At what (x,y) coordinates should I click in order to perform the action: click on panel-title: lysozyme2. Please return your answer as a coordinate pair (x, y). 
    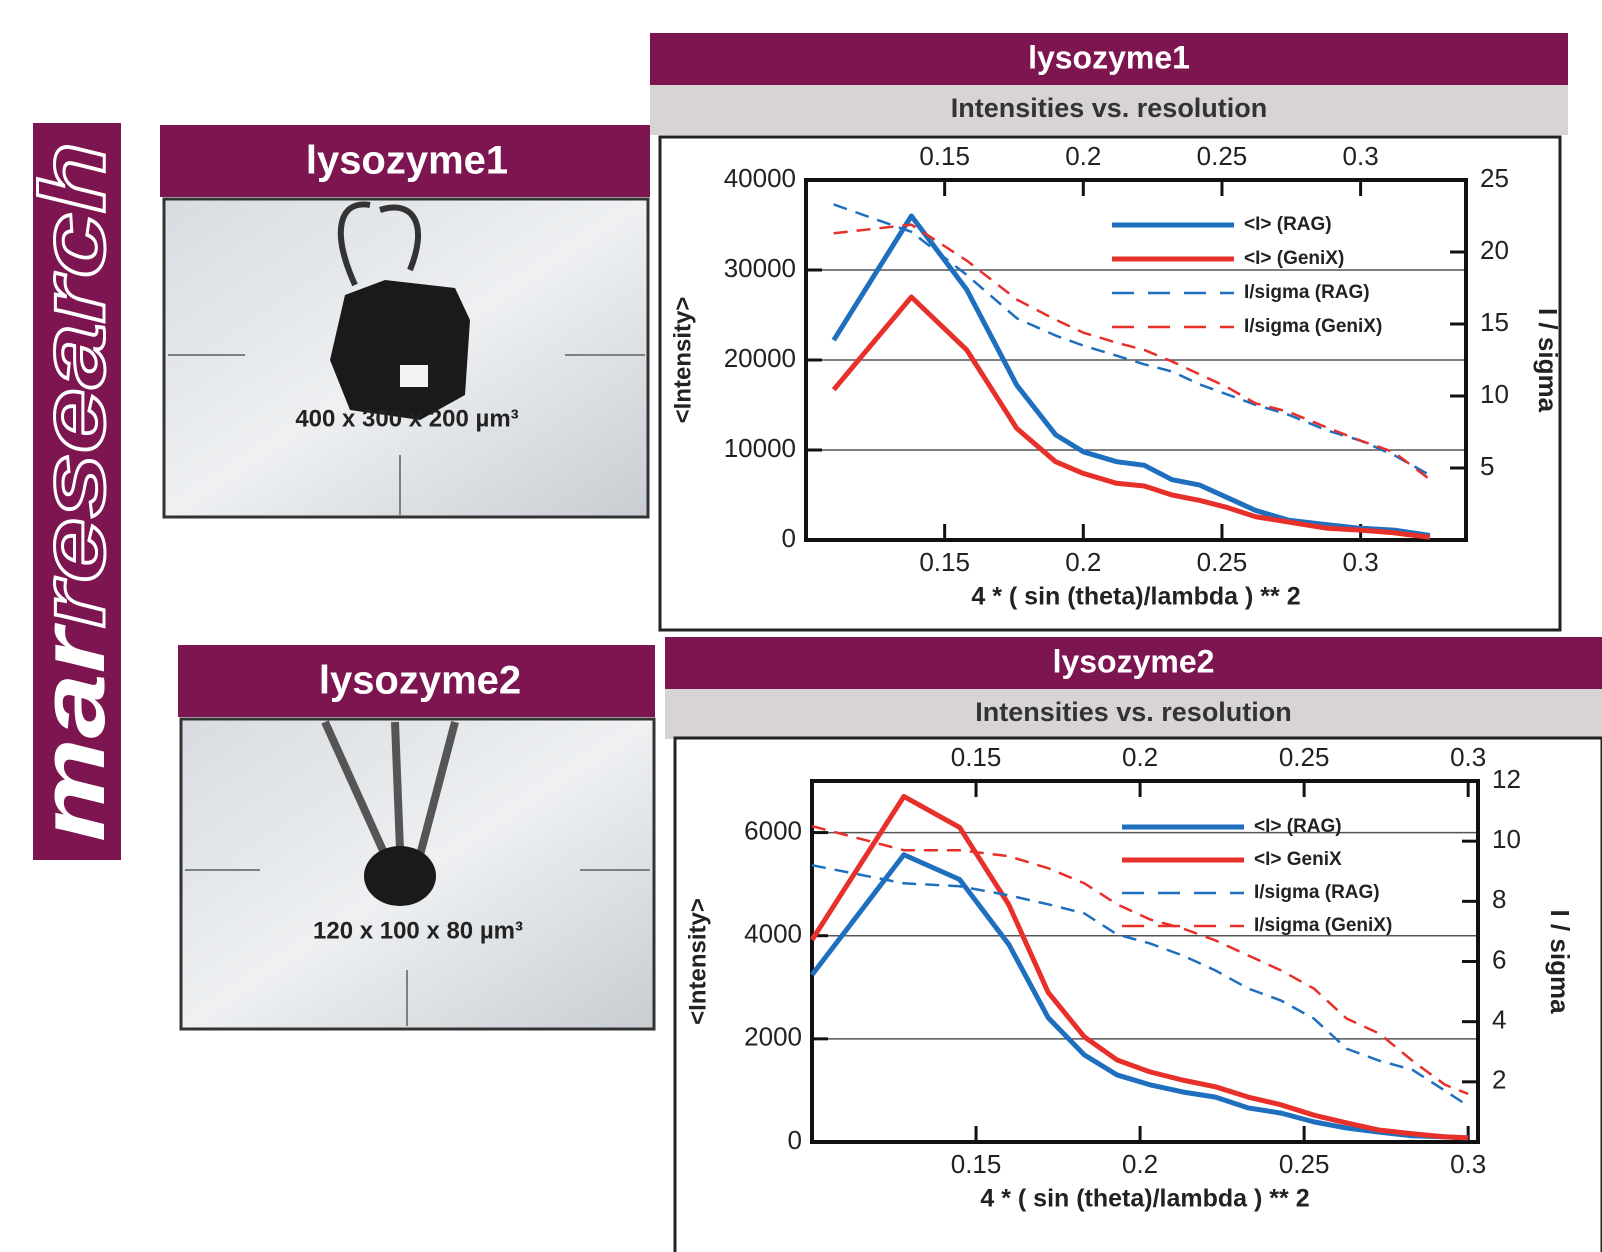
    Looking at the image, I should click on (420, 681).